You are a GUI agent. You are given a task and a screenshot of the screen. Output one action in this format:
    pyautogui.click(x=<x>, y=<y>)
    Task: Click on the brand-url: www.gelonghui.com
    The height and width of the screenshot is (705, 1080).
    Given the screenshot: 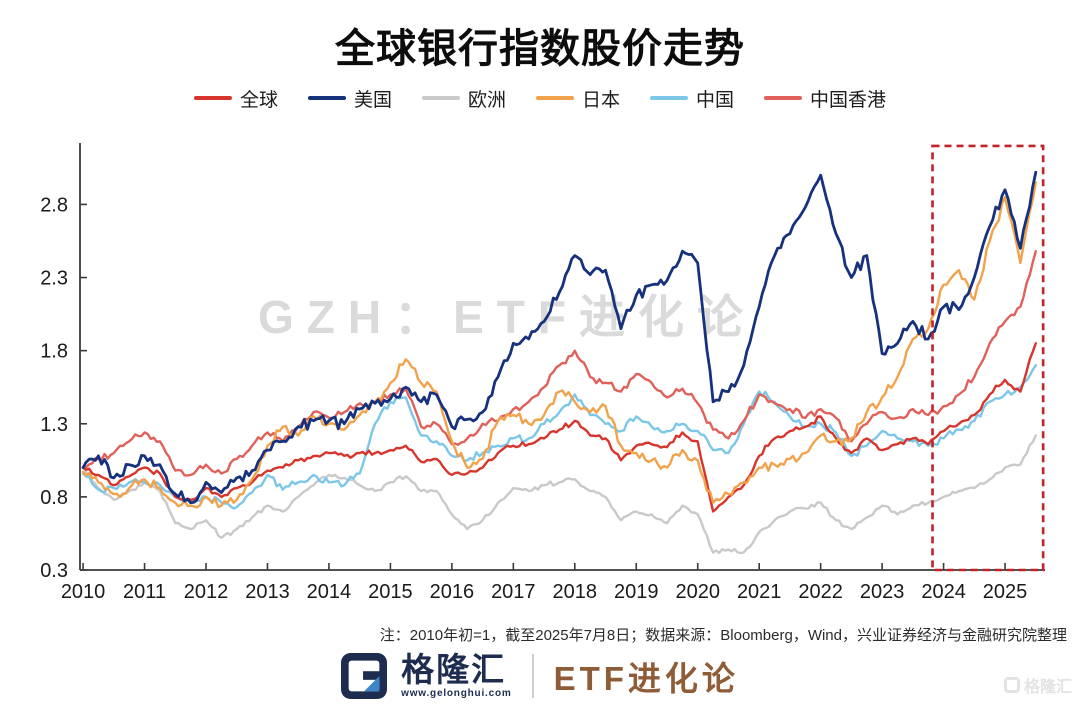 What is the action you would take?
    pyautogui.click(x=456, y=693)
    